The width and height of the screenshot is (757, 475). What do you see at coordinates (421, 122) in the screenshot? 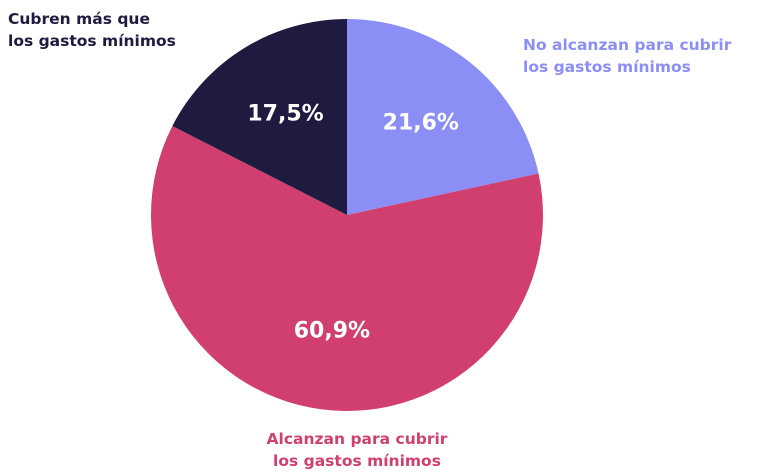
I see `slice-value-label: 21,6%` at bounding box center [421, 122].